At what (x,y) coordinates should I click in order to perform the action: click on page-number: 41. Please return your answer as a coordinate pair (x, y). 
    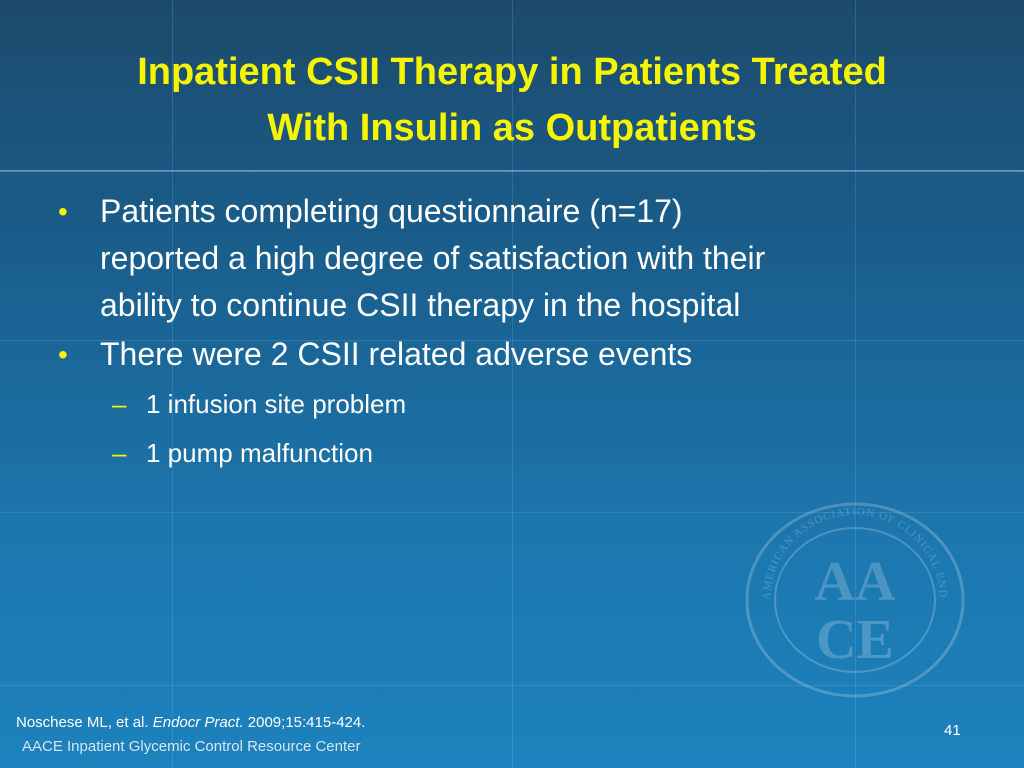
    Looking at the image, I should click on (952, 730).